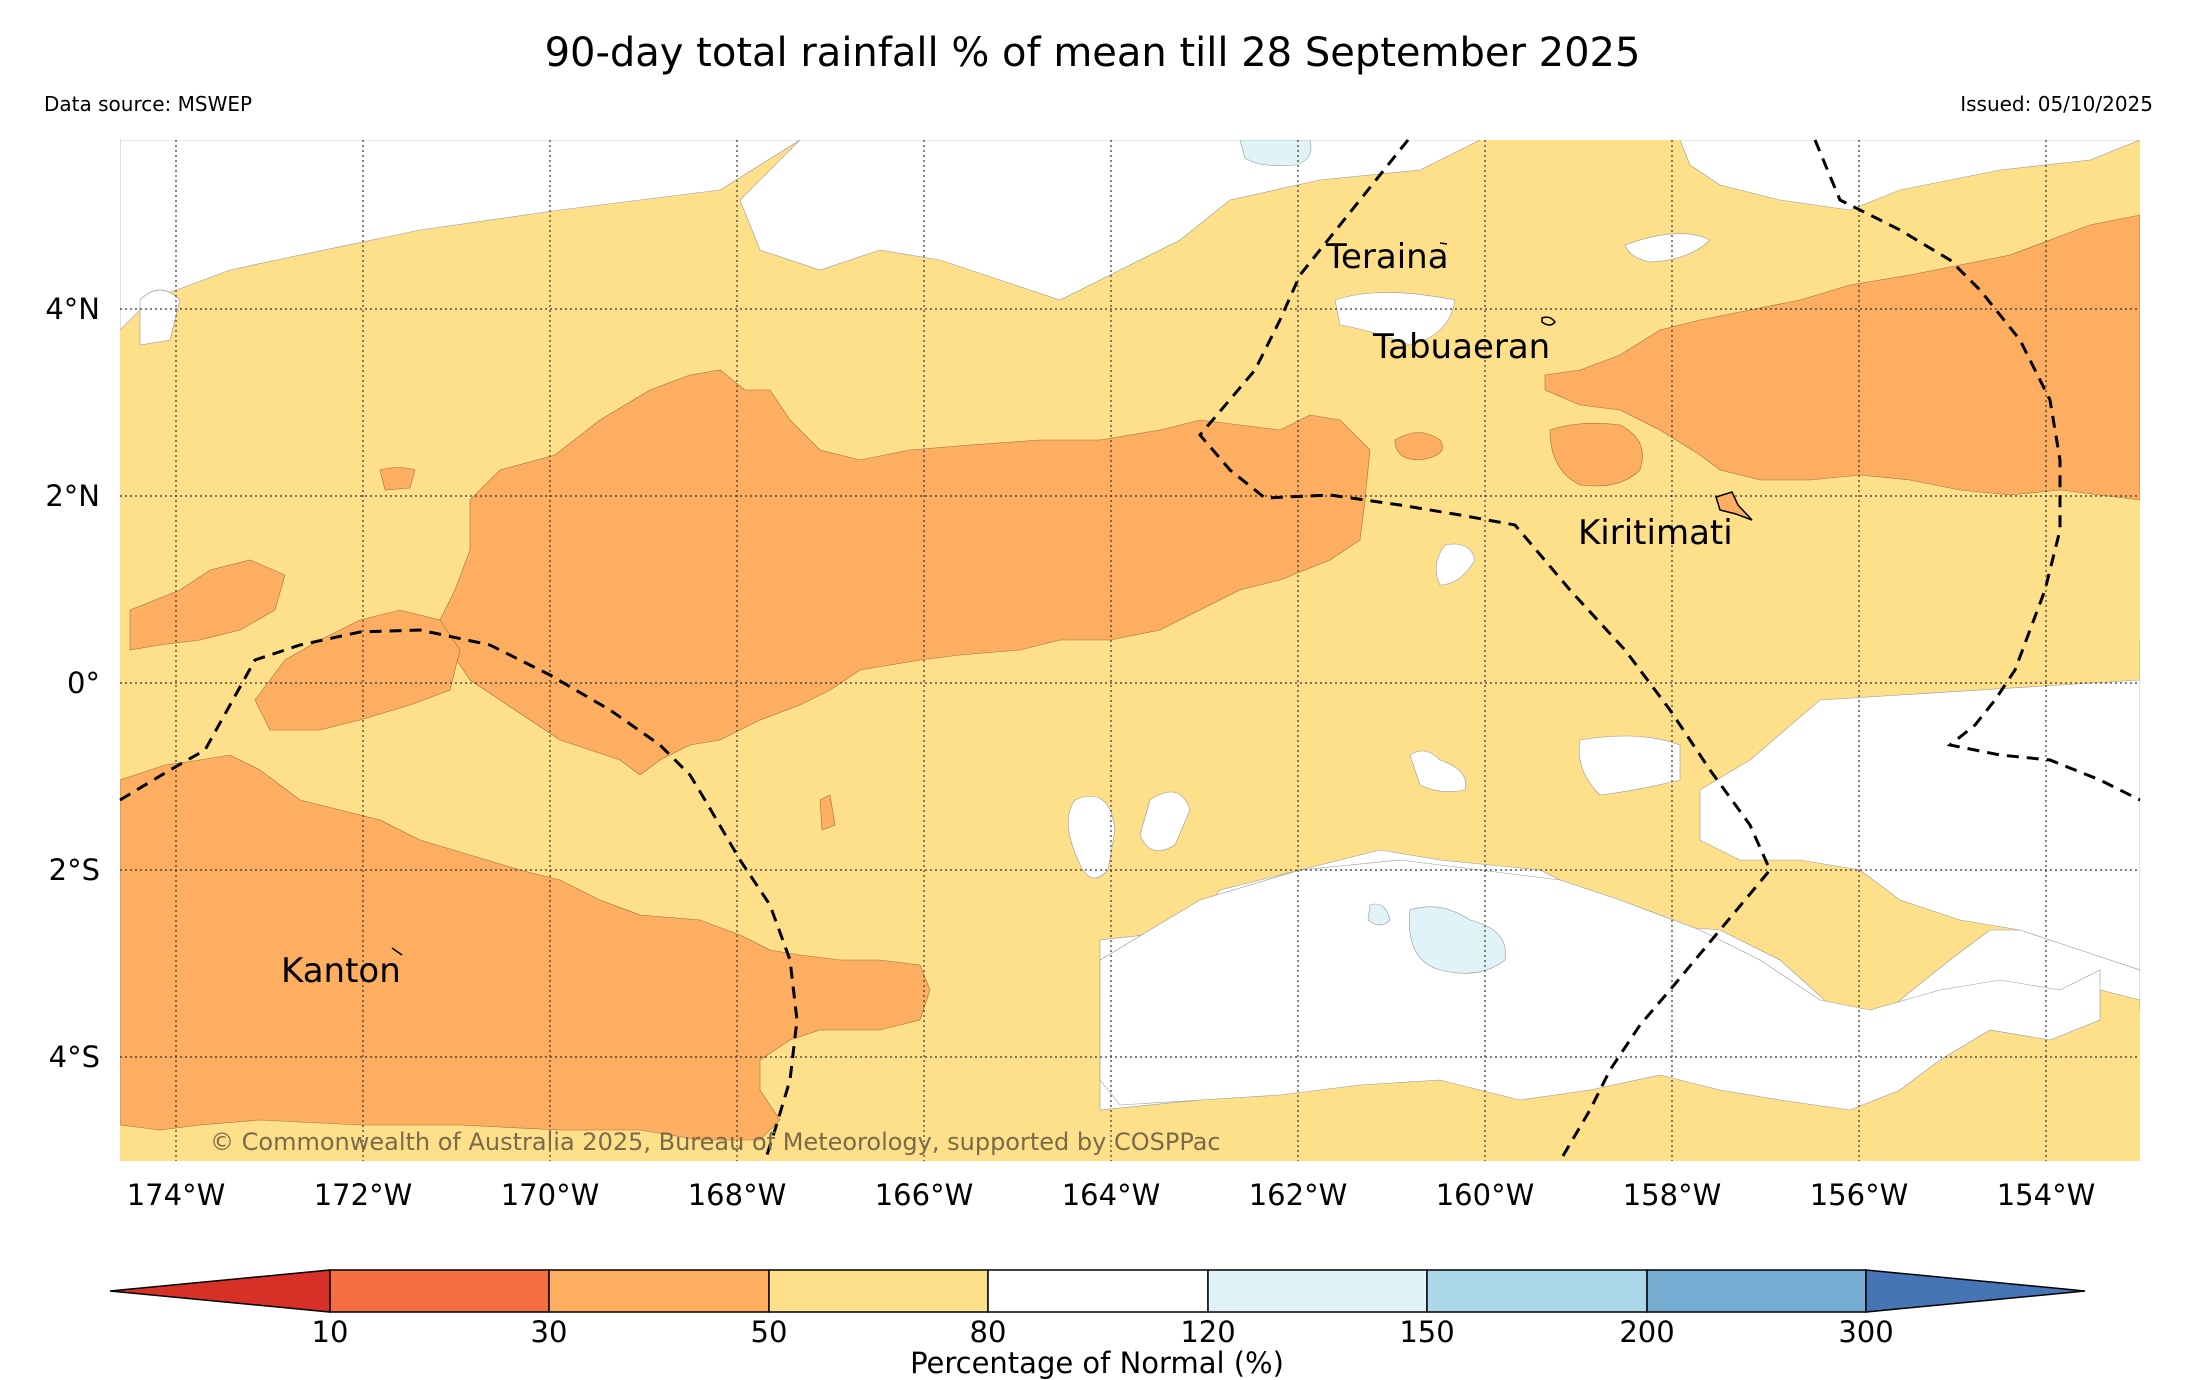  I want to click on lon-label-164w: 164°W, so click(1111, 1195).